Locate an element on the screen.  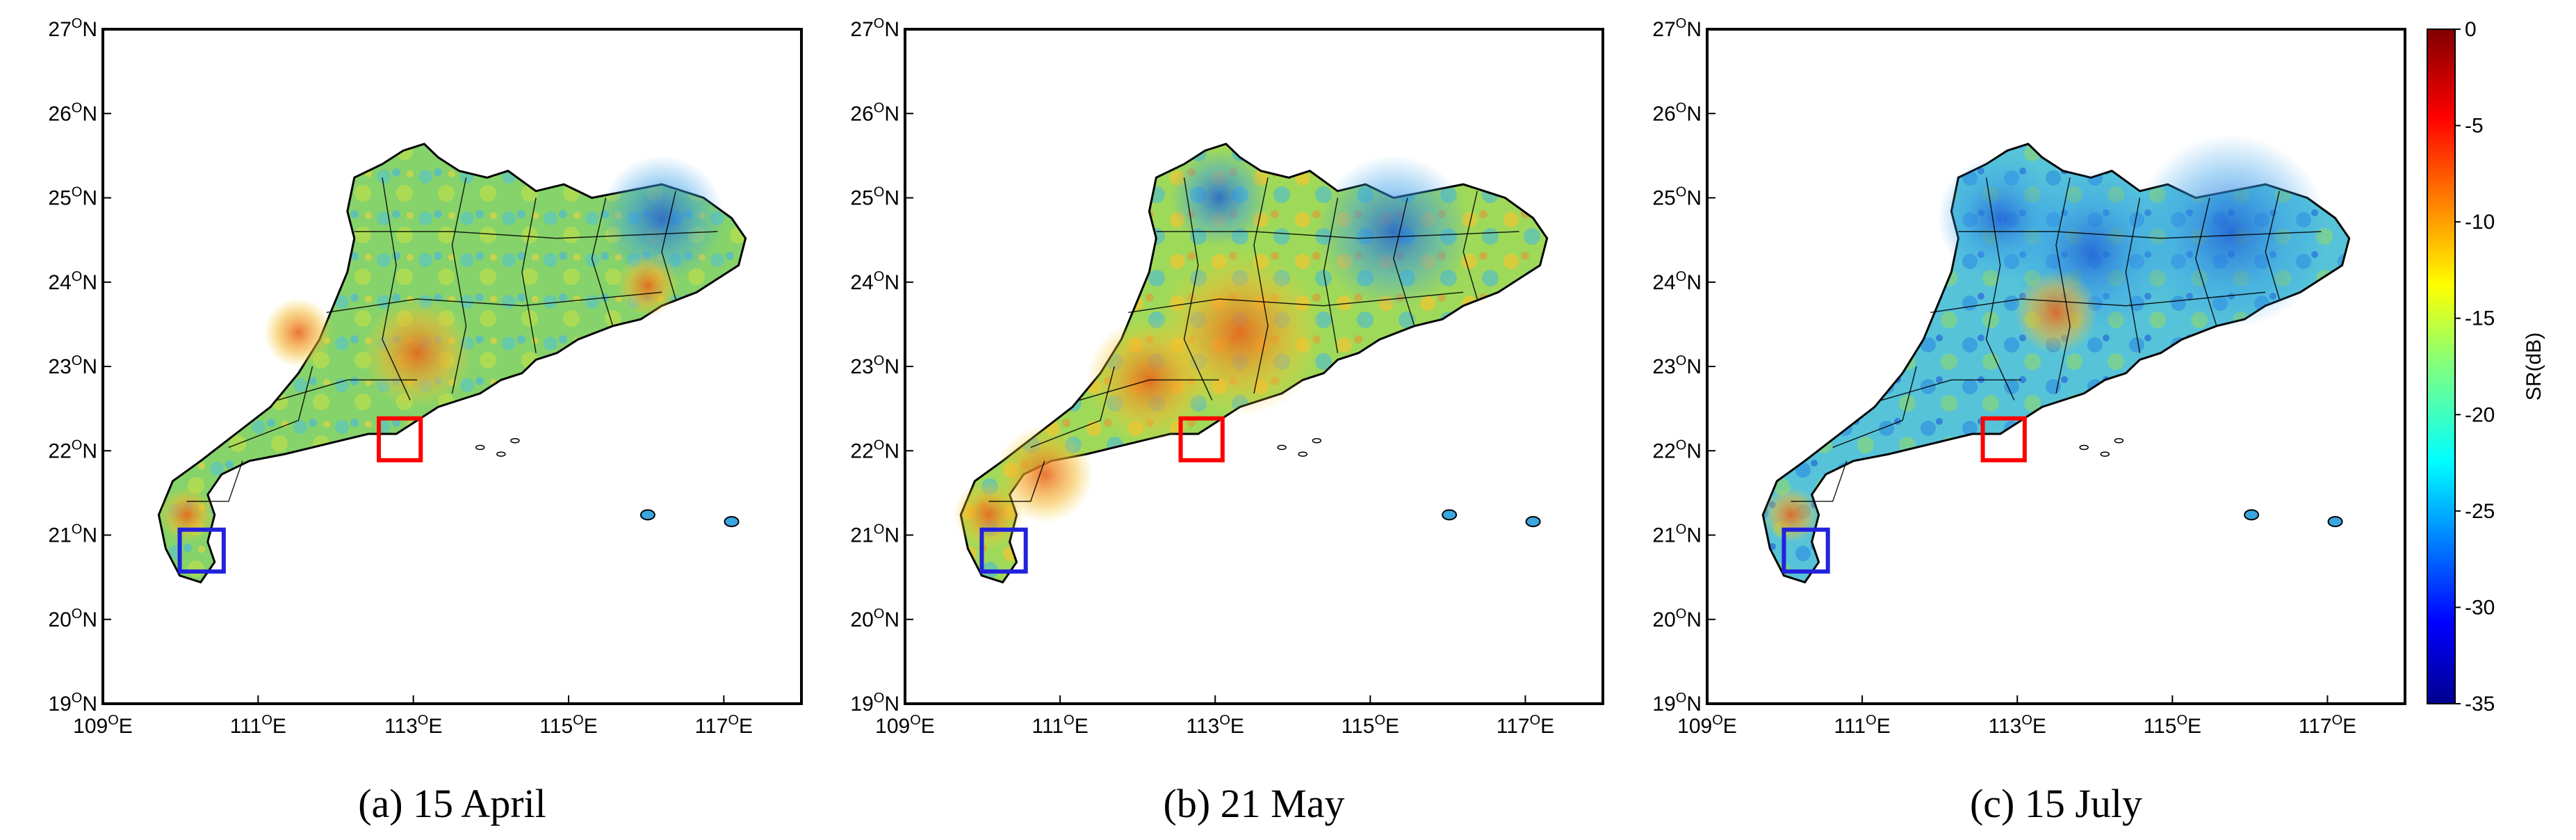
y-tick-label: 22ON is located at coordinates (874, 449).